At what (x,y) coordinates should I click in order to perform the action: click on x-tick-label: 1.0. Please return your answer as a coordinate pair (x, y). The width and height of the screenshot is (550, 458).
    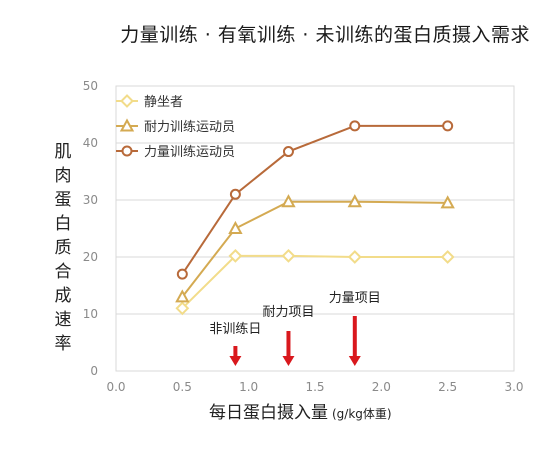
    Looking at the image, I should click on (248, 387).